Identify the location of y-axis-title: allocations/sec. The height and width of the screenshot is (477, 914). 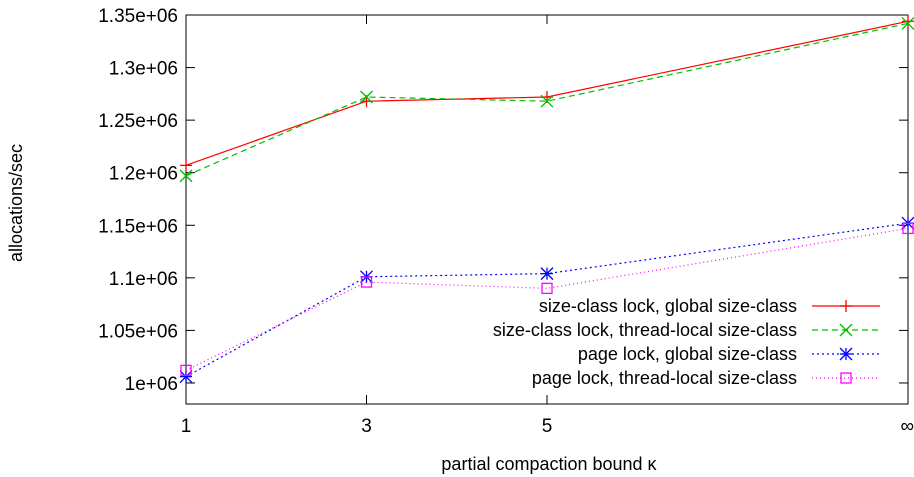
(16, 203).